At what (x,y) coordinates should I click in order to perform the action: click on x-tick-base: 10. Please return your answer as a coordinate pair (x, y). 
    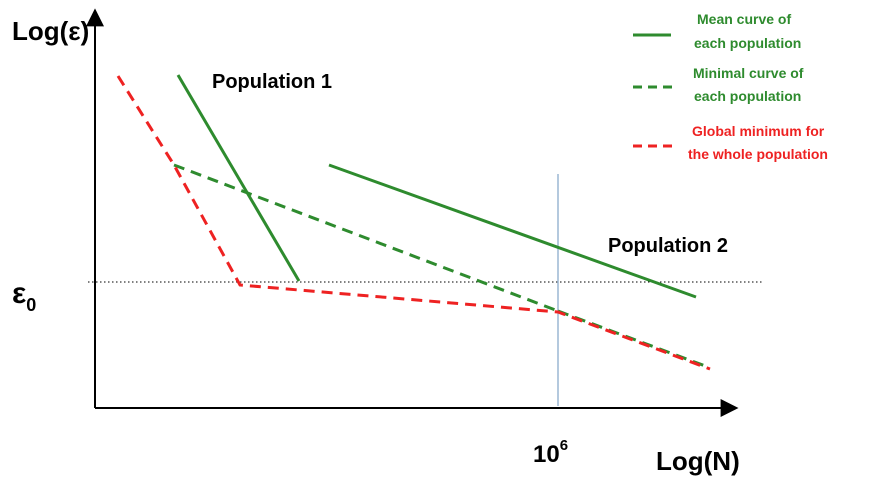
    Looking at the image, I should click on (546, 454).